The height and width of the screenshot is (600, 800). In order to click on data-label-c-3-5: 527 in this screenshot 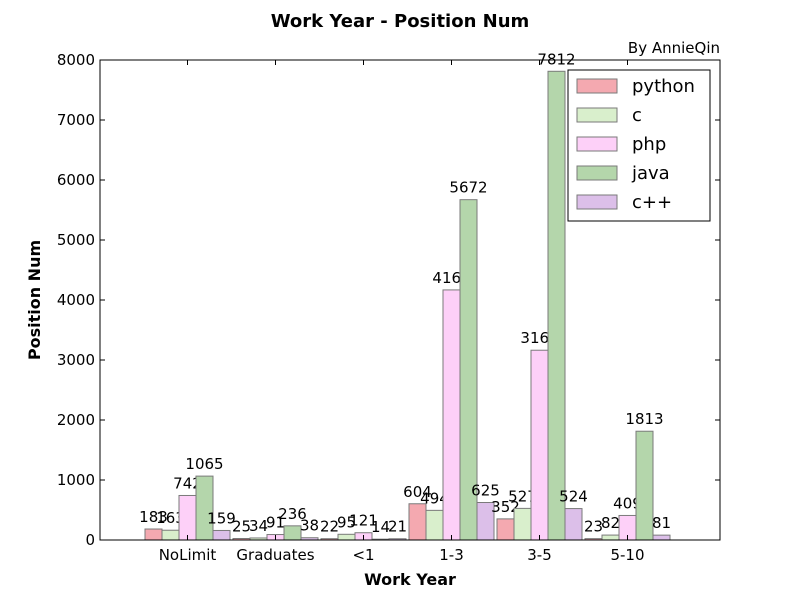, I will do `click(522, 496)`.